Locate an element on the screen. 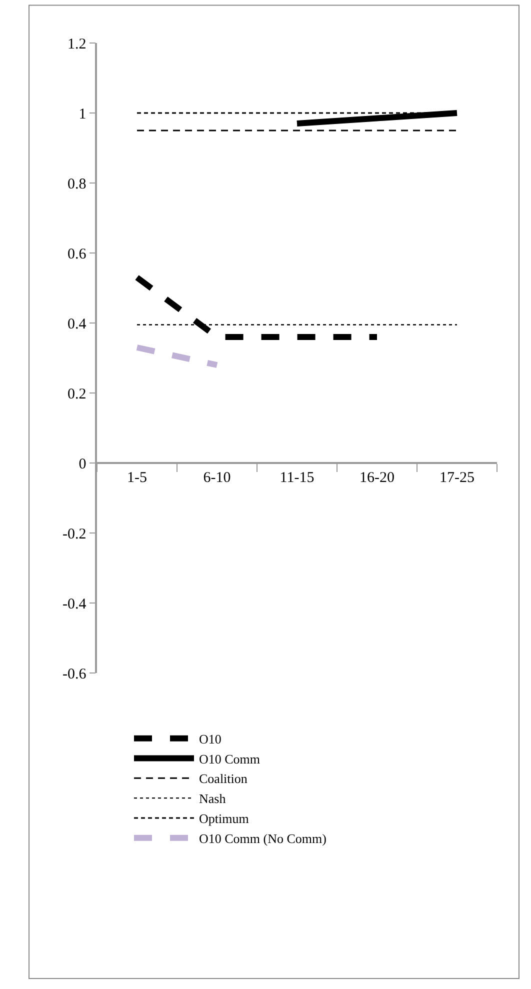 The height and width of the screenshot is (989, 531). x-tick-label: 6-10 is located at coordinates (217, 478).